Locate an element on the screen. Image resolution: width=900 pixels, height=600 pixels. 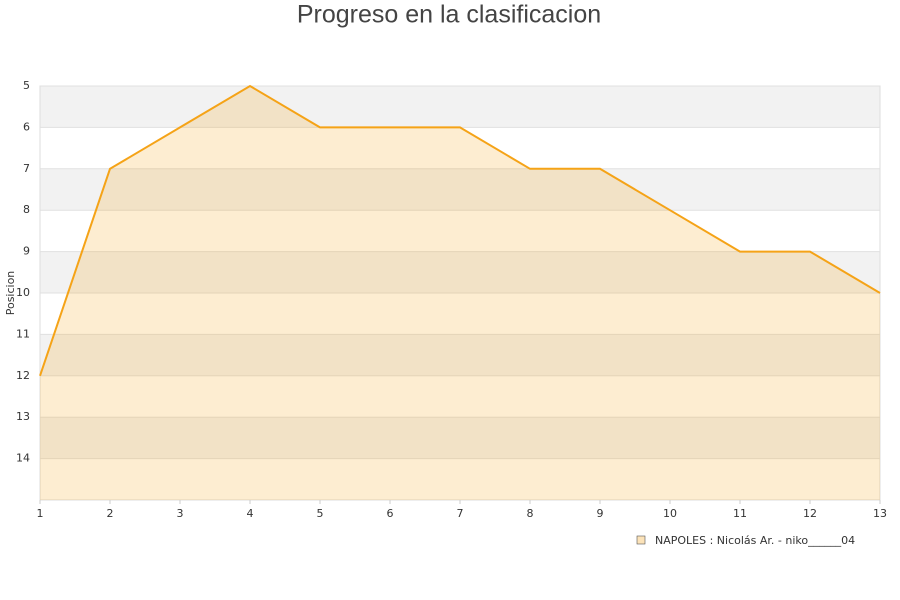
x-tick-label: 12 is located at coordinates (810, 513).